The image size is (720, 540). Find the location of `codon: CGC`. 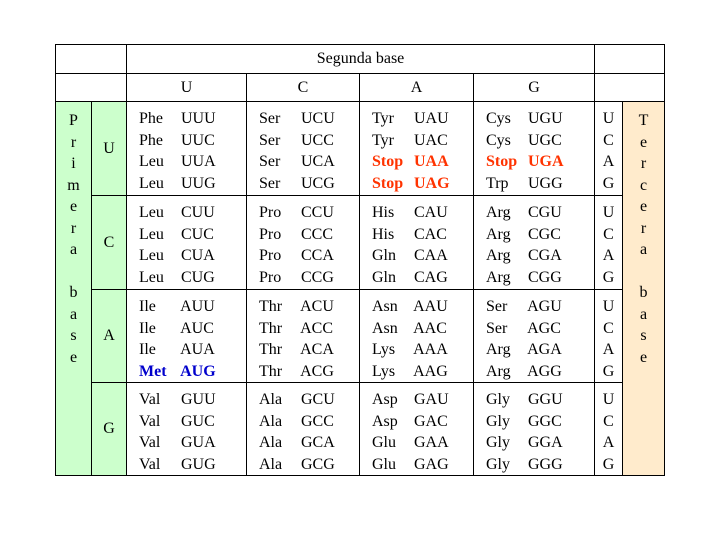

codon: CGC is located at coordinates (544, 234).